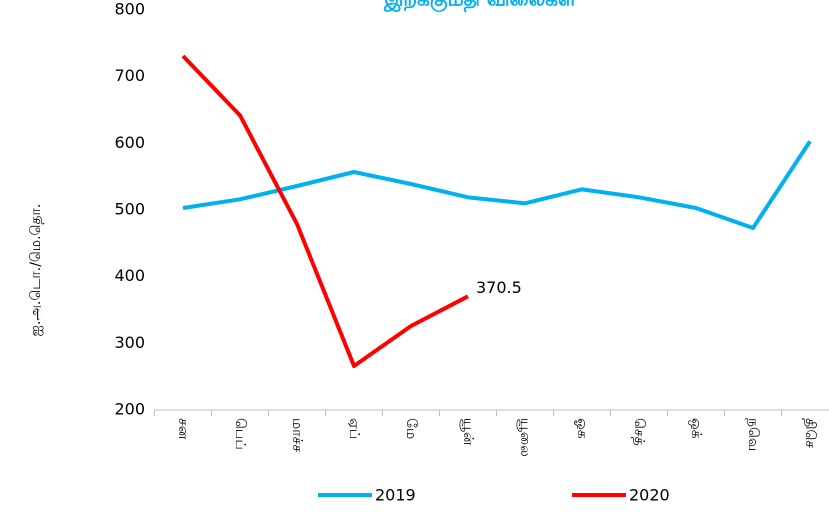 The image size is (829, 516). Describe the element at coordinates (753, 434) in the screenshot. I see `x-tick-label: நவெ` at that location.